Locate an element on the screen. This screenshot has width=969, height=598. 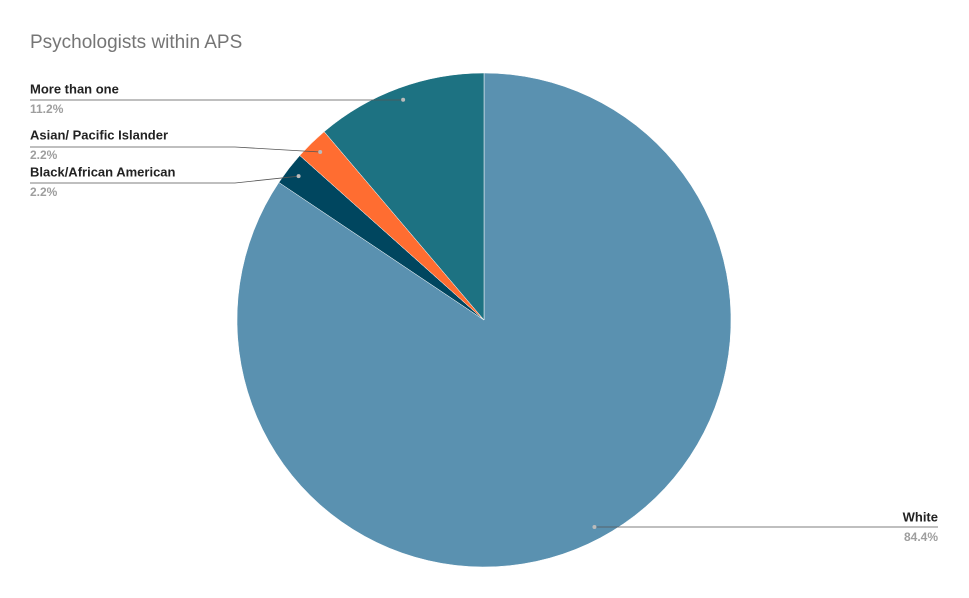
chart-title: Psychologists within APS is located at coordinates (136, 42).